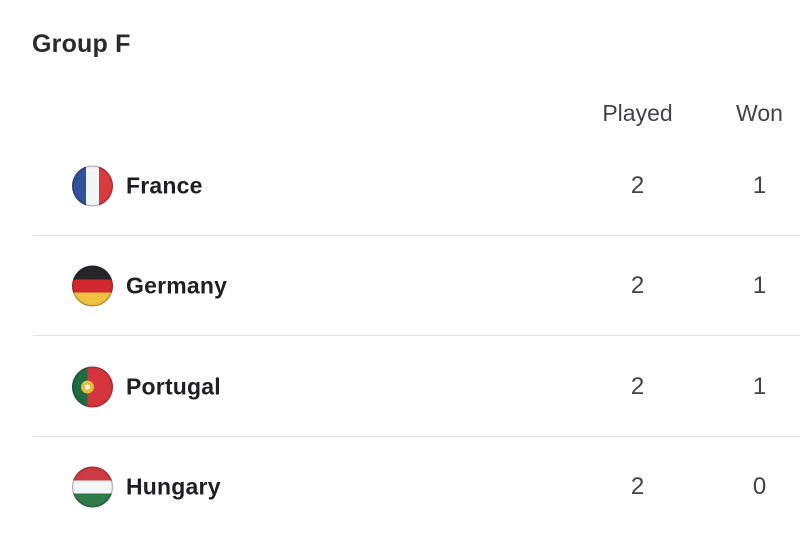 The width and height of the screenshot is (800, 557). Describe the element at coordinates (173, 486) in the screenshot. I see `team-name: Hungary` at that location.